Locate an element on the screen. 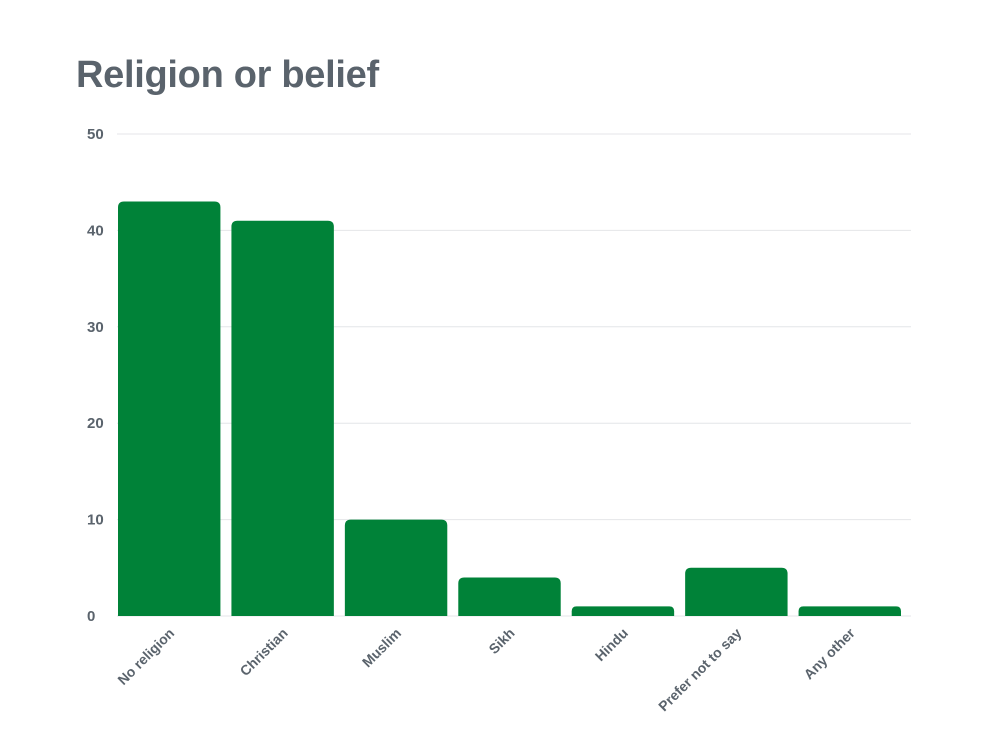 The height and width of the screenshot is (750, 1000). bar-any-other is located at coordinates (849, 611).